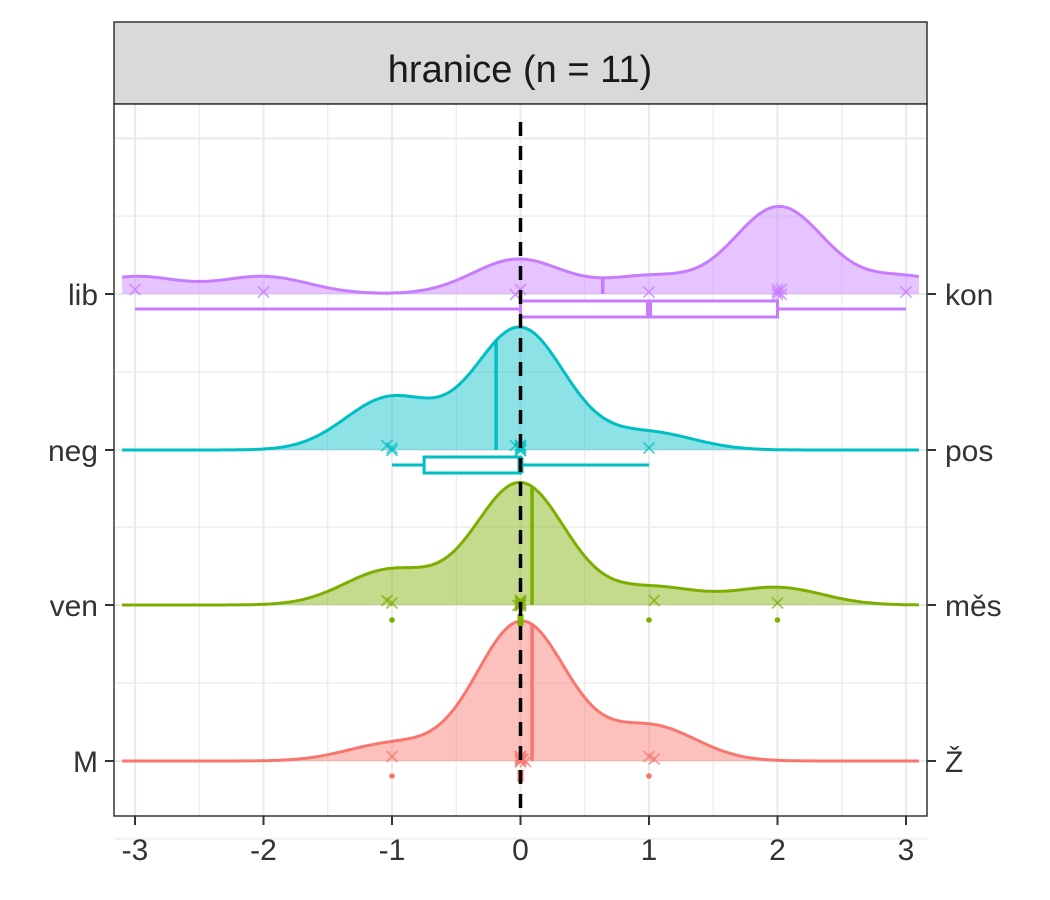  What do you see at coordinates (649, 850) in the screenshot?
I see `x-tick-label: 1` at bounding box center [649, 850].